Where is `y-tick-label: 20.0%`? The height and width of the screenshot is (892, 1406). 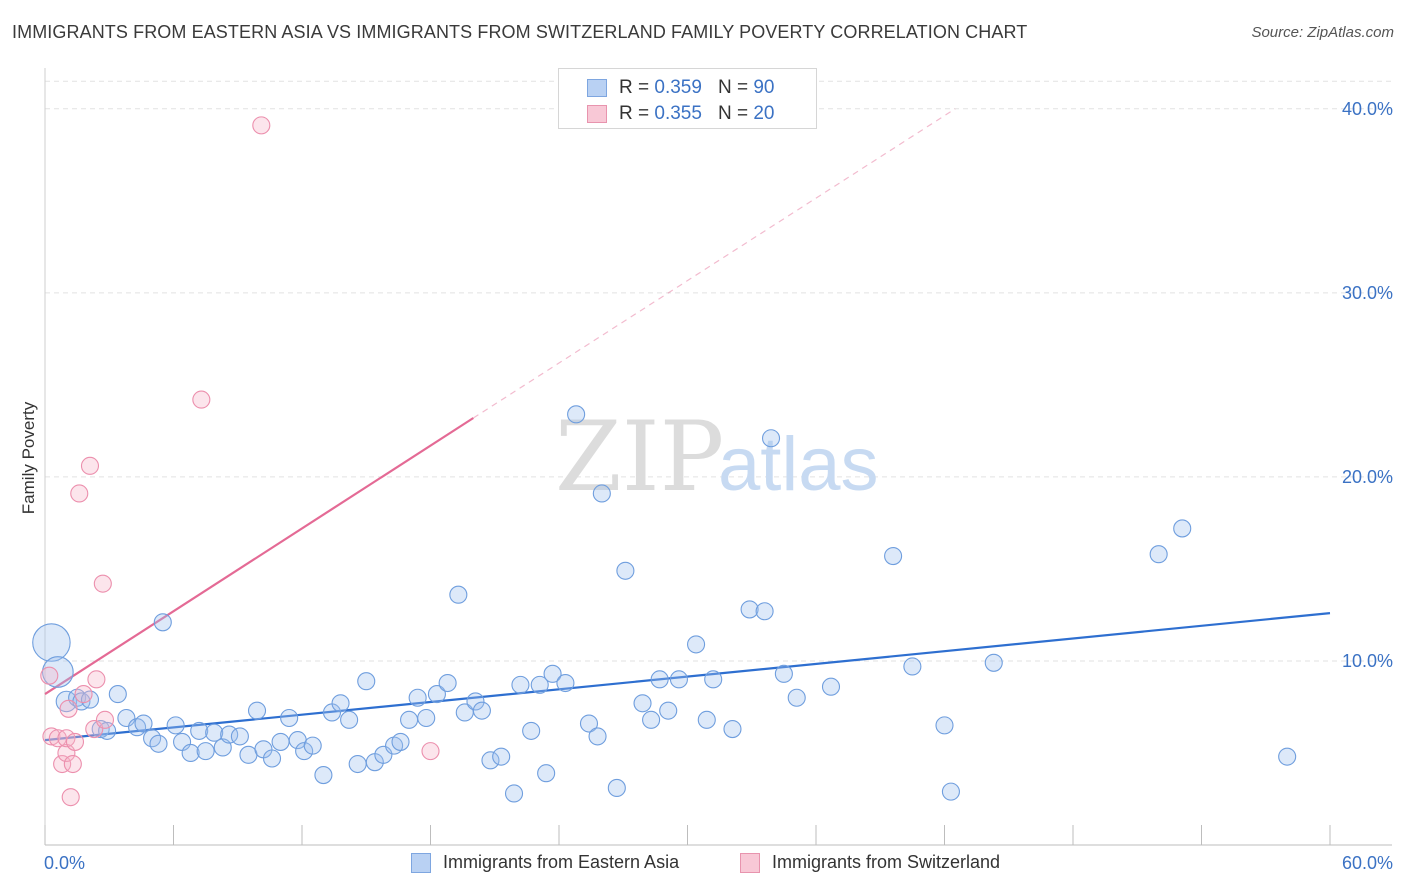
y-tick-label: 20.0% is located at coordinates (1367, 477).